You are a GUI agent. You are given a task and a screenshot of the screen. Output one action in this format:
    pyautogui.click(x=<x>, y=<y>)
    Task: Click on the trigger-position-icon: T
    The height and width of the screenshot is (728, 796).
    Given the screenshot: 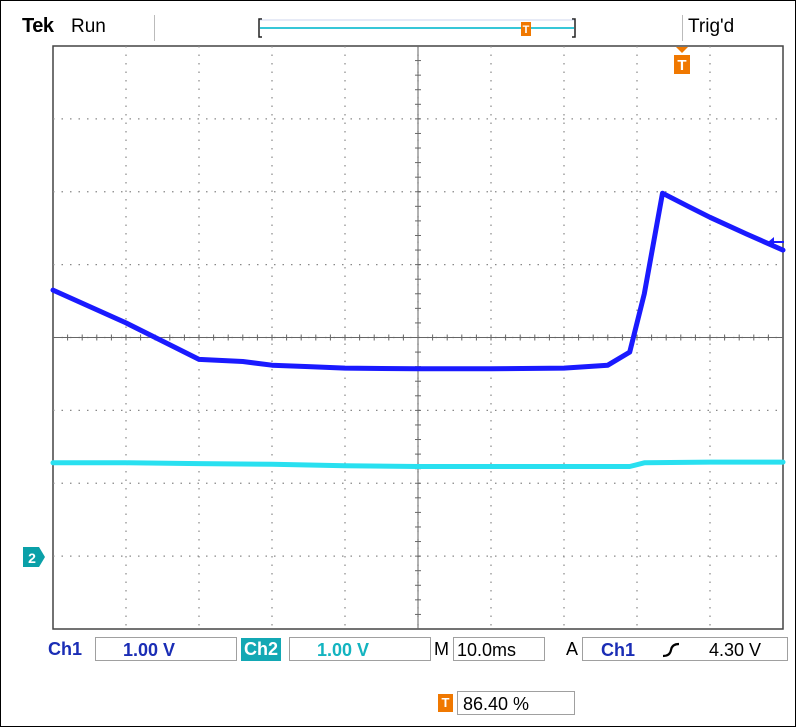 What is the action you would take?
    pyautogui.click(x=445, y=703)
    